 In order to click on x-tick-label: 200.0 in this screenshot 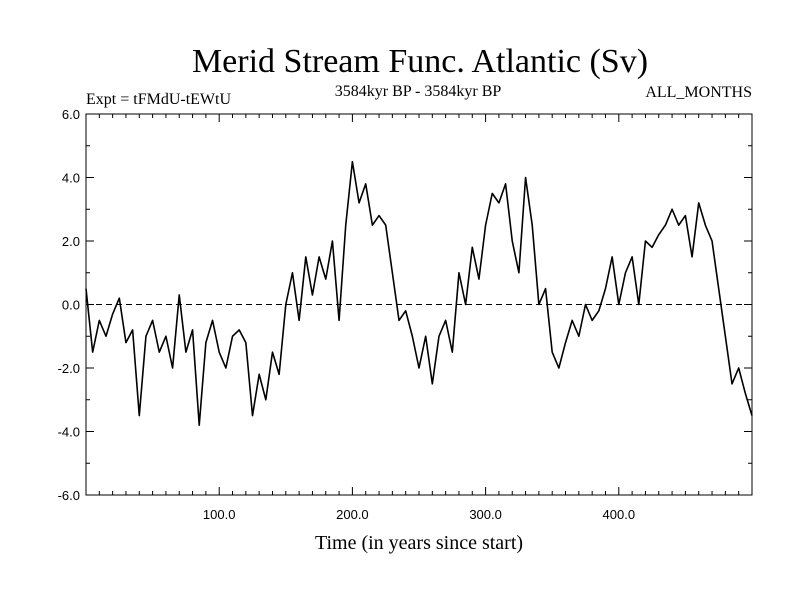, I will do `click(352, 514)`.